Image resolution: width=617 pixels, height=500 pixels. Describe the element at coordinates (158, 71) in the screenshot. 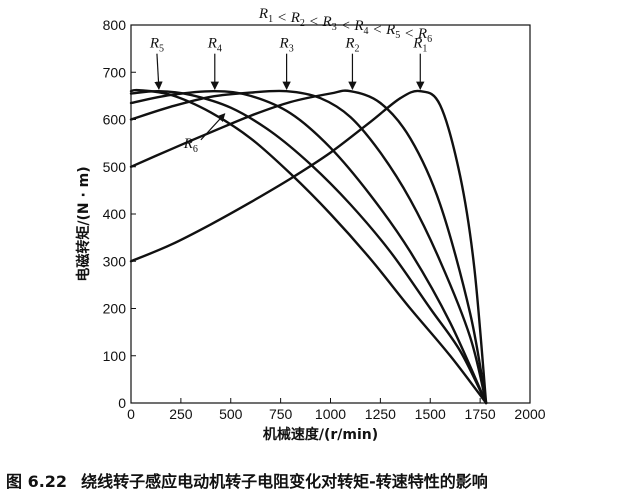

I see `annotation-arrow-r5` at that location.